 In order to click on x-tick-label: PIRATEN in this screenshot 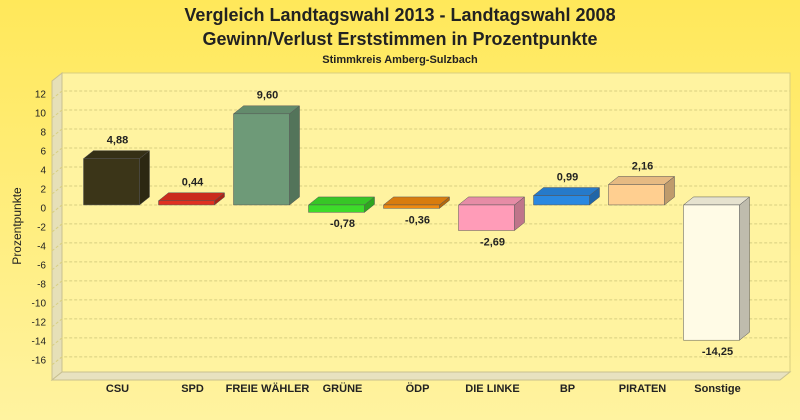, I will do `click(643, 389)`.